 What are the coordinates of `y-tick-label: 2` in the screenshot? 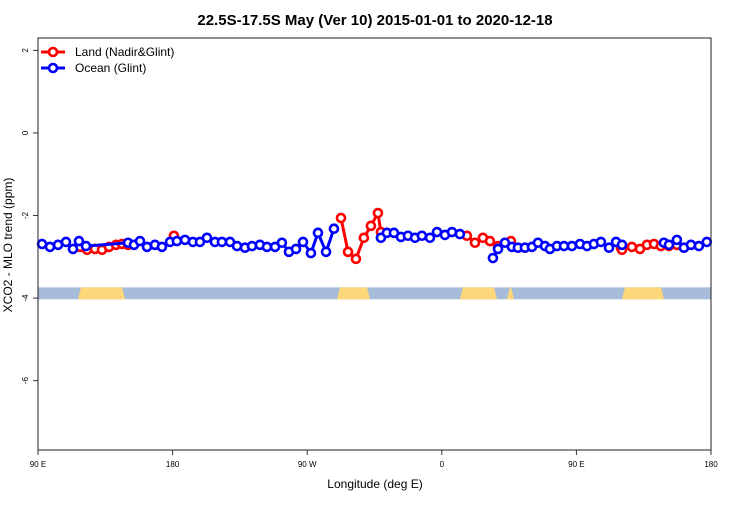 It's located at (25, 50).